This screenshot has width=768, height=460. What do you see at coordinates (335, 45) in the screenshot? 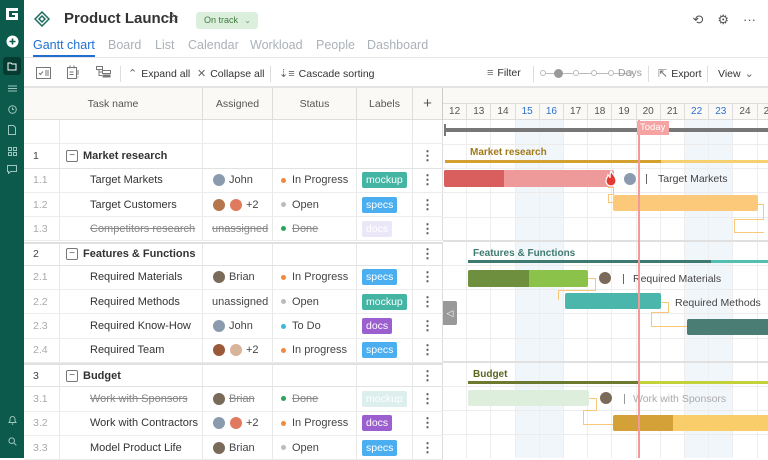
I see `tab-people: People` at bounding box center [335, 45].